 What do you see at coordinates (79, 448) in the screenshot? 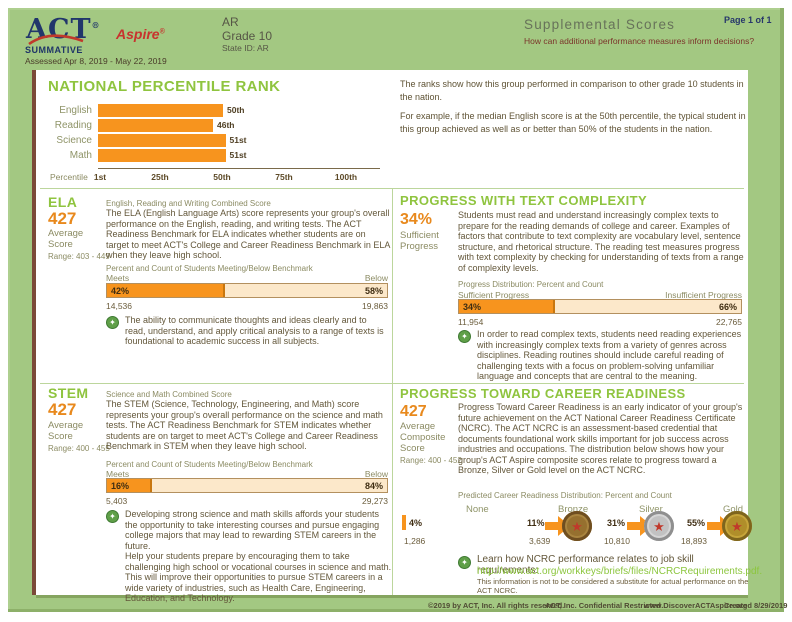
I see `stem-range: Range: 400 - 455` at bounding box center [79, 448].